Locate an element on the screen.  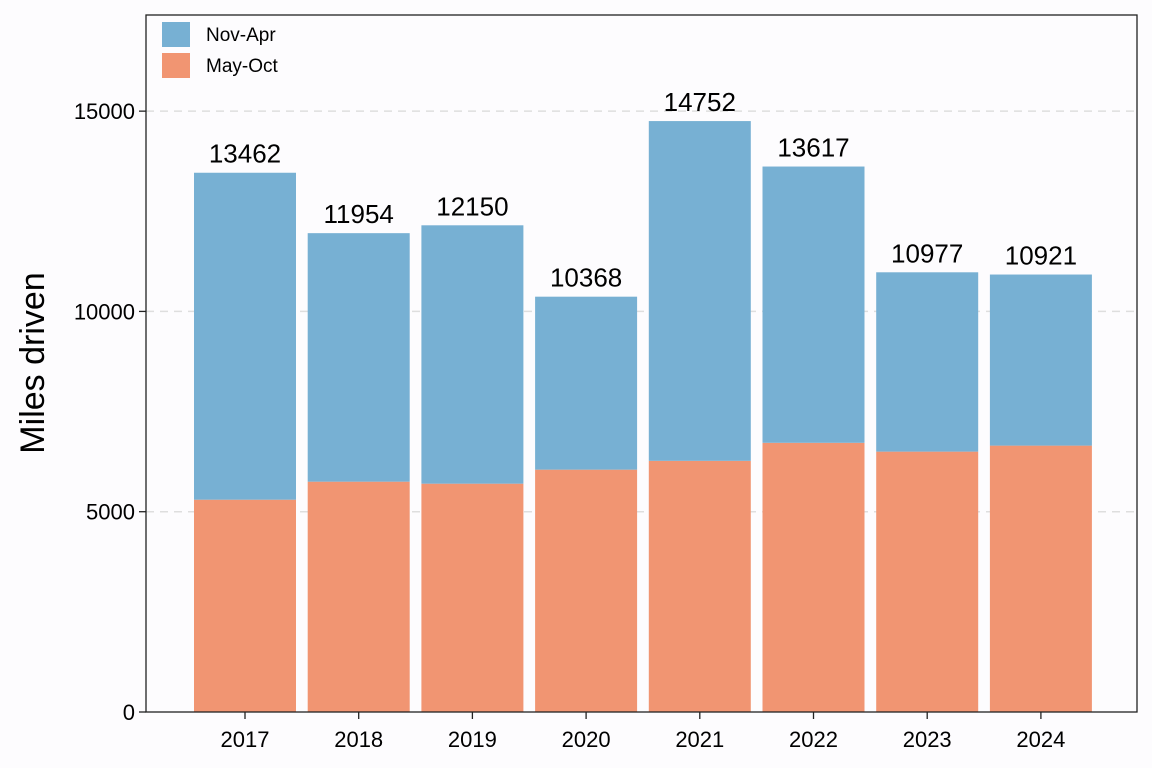
x-tick-label-2019: 2019 is located at coordinates (472, 739).